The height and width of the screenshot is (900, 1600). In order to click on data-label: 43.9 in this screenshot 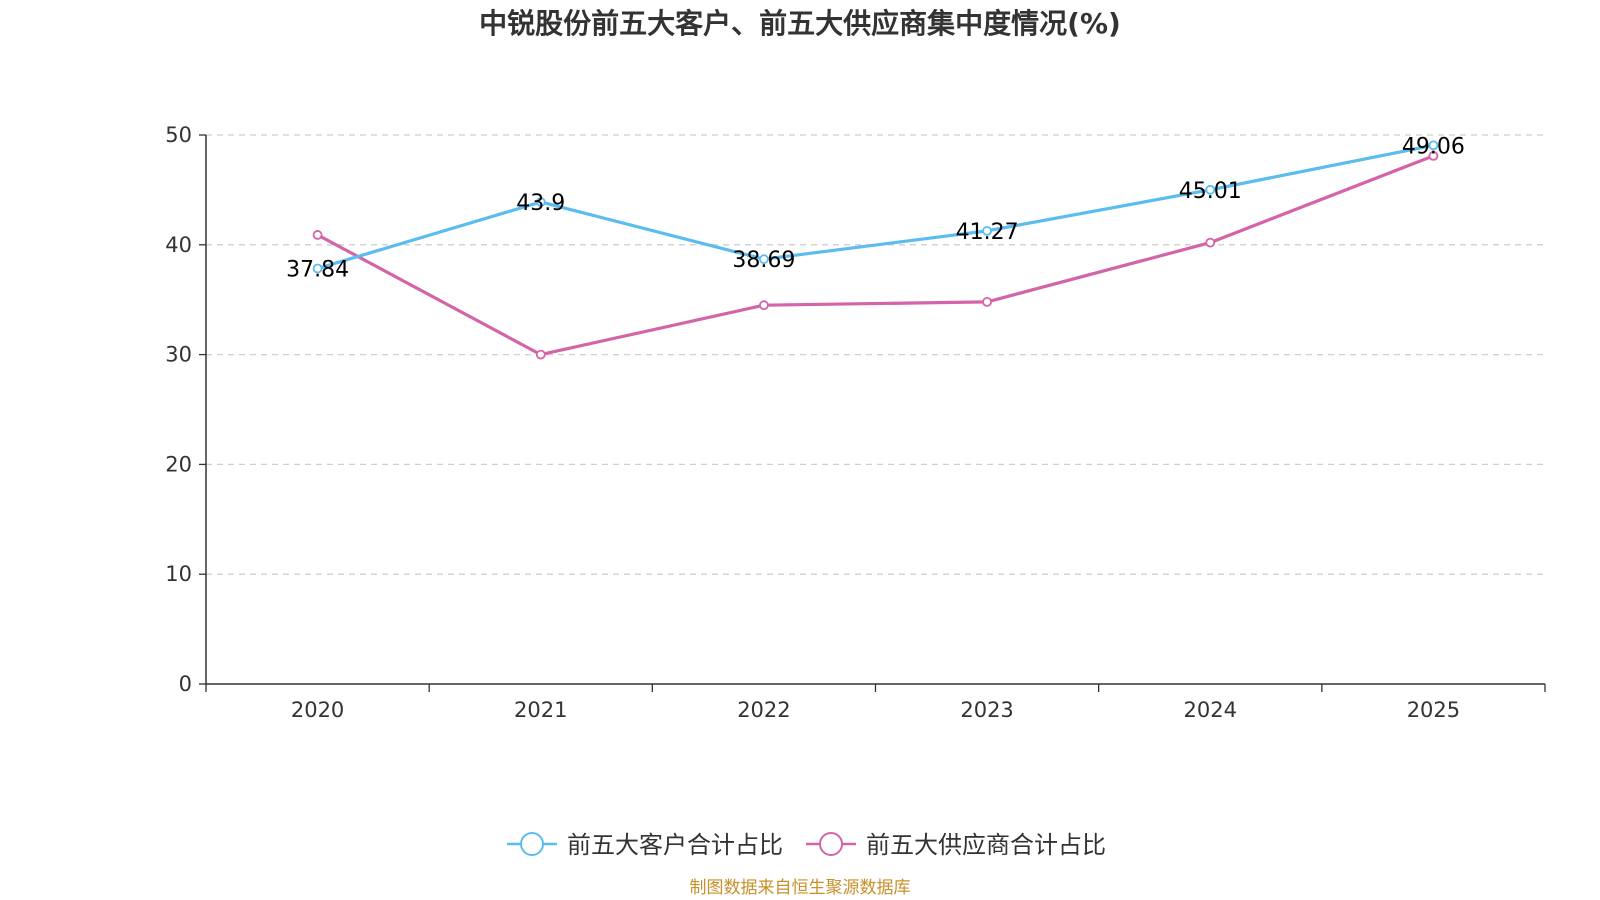, I will do `click(540, 203)`.